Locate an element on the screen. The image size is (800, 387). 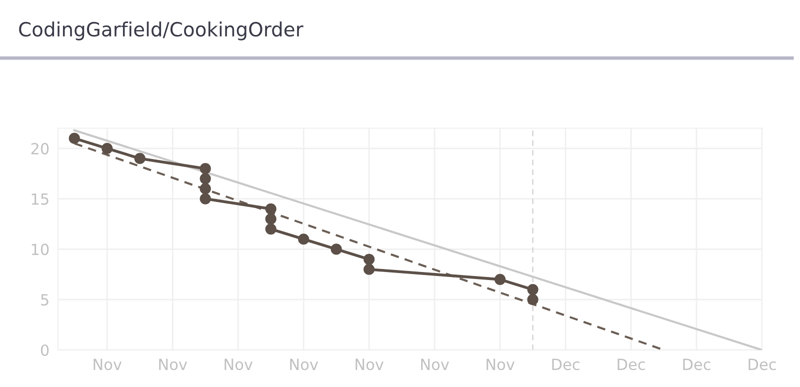
y-tick-label: 5 is located at coordinates (44, 300).